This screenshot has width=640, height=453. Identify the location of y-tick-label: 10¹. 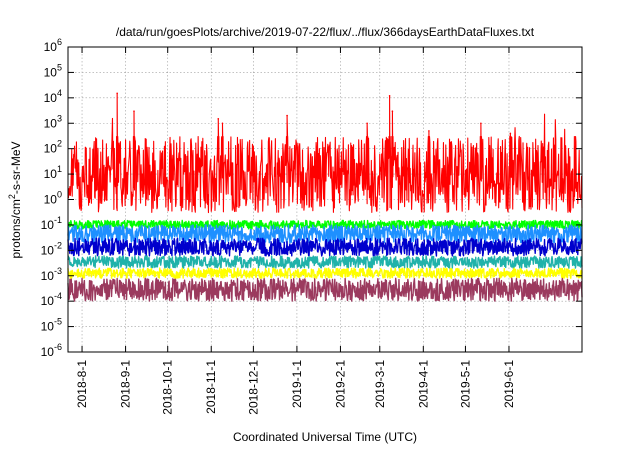
(53, 172).